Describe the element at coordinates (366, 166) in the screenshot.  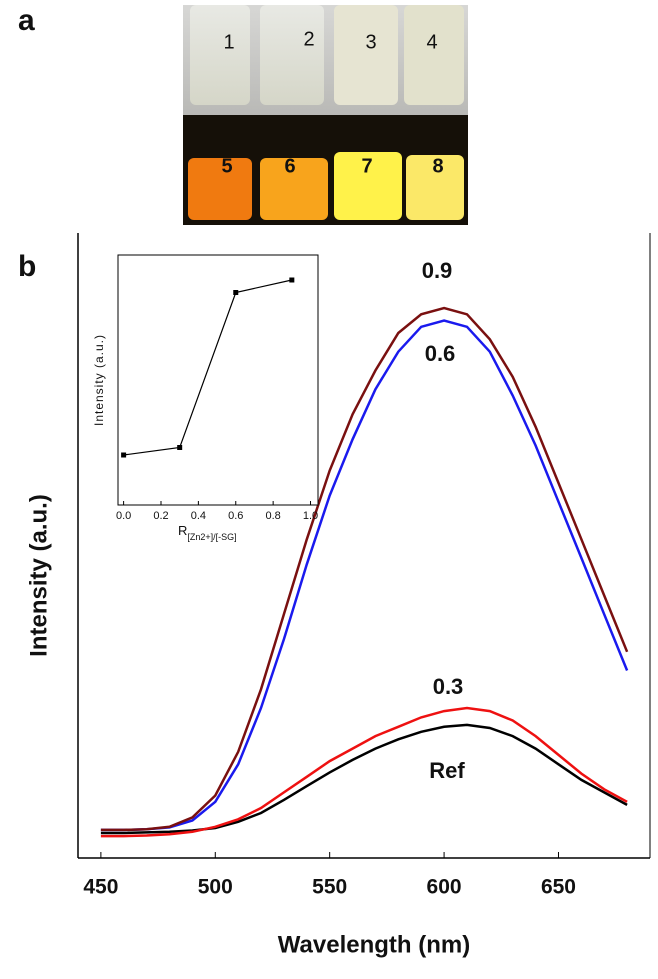
I see `vial-label: 7` at that location.